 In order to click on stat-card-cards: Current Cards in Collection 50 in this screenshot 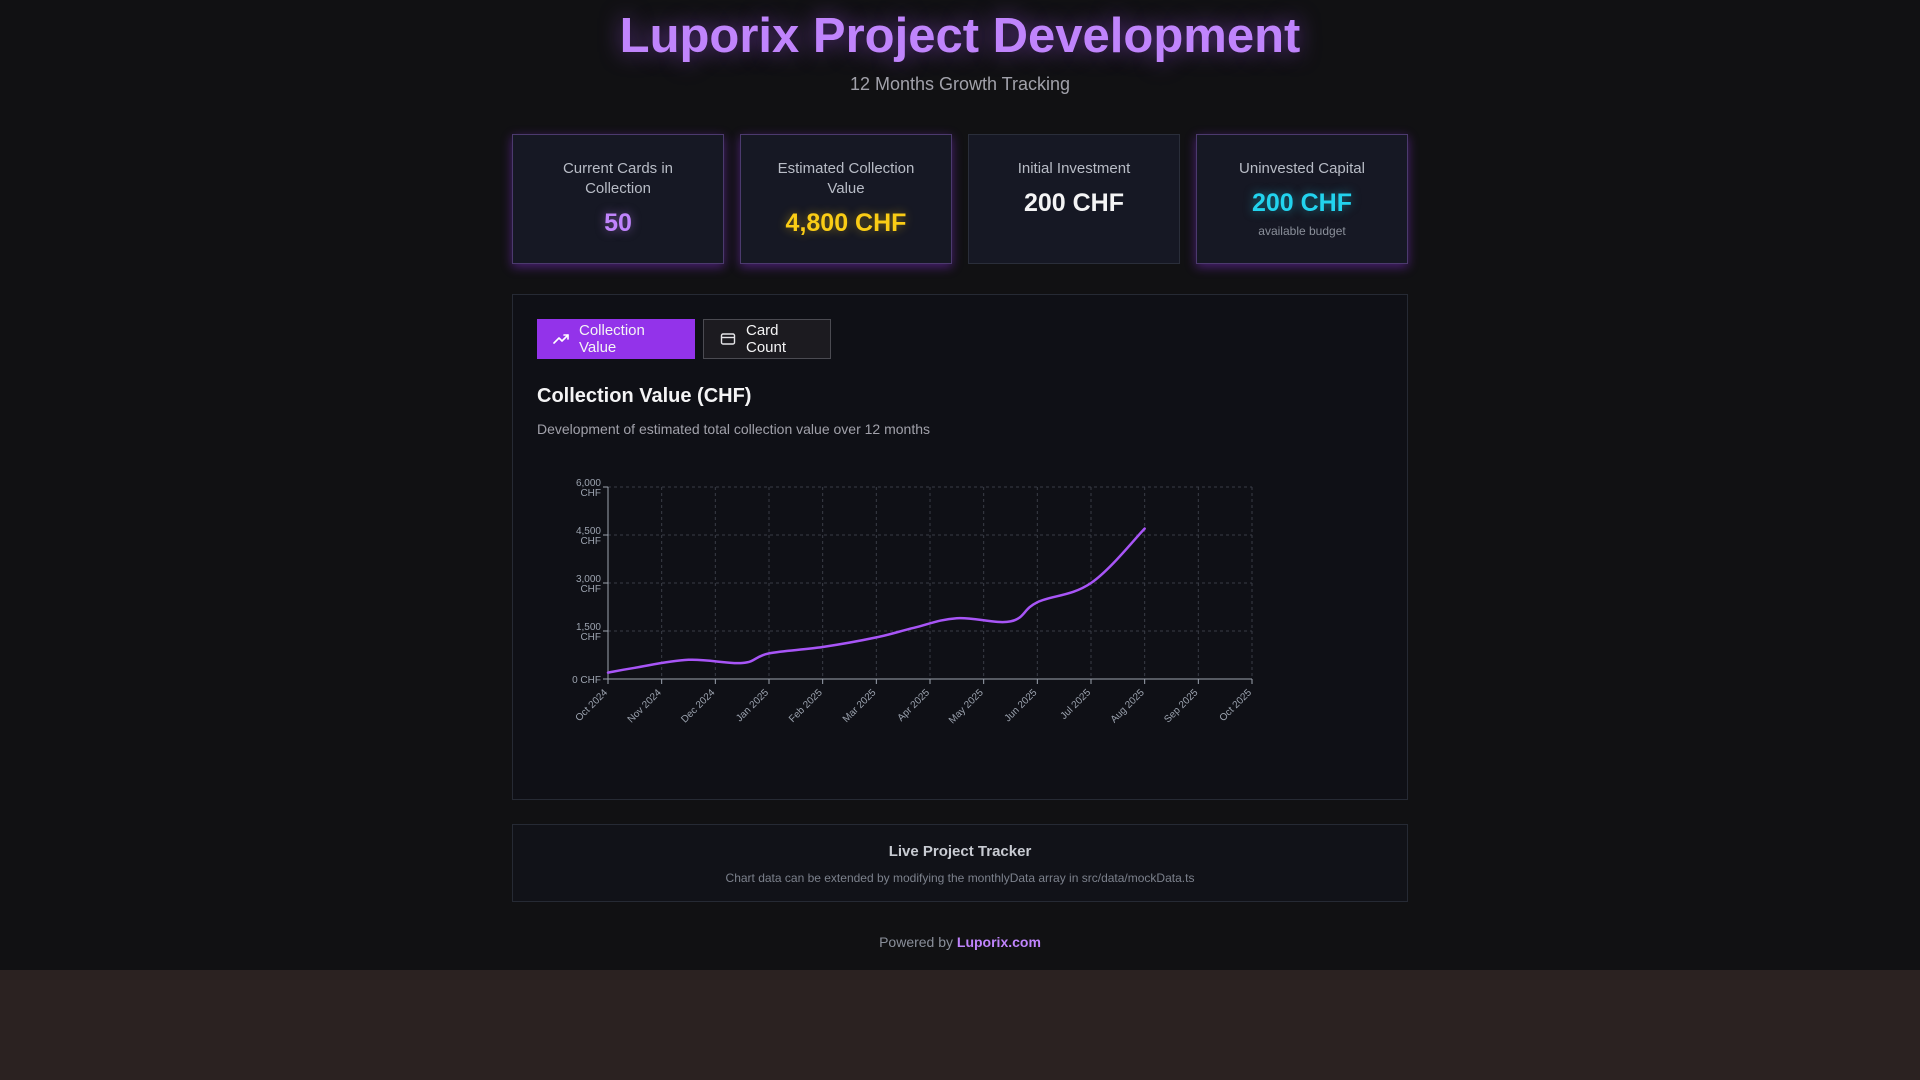, I will do `click(618, 199)`.